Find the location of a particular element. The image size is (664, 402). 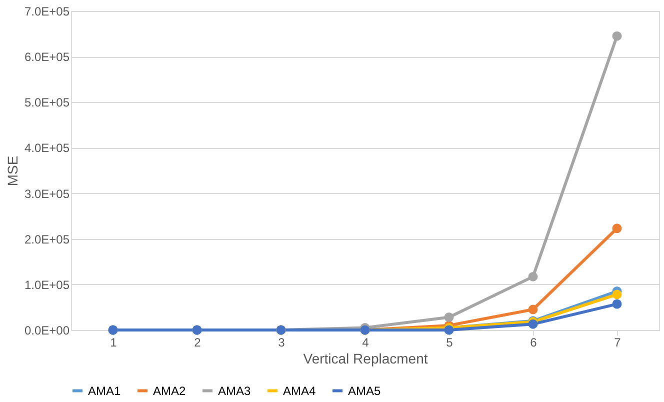

y-tick-label: 7.0E+05 is located at coordinates (47, 11).